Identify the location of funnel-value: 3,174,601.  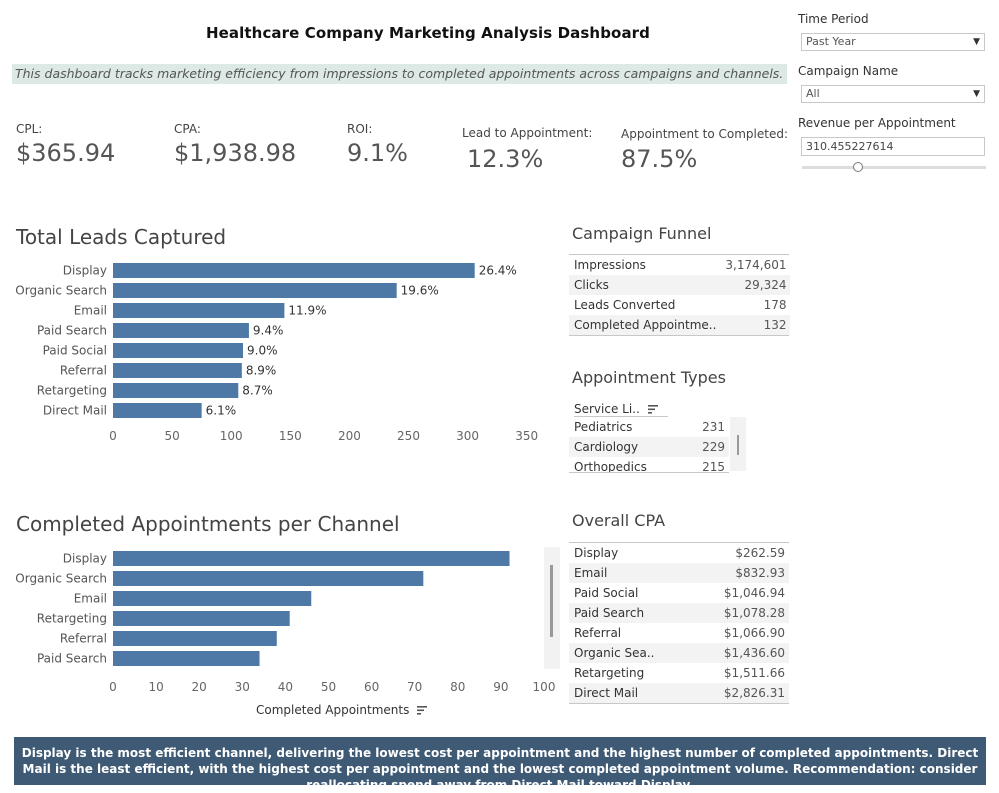
(755, 265).